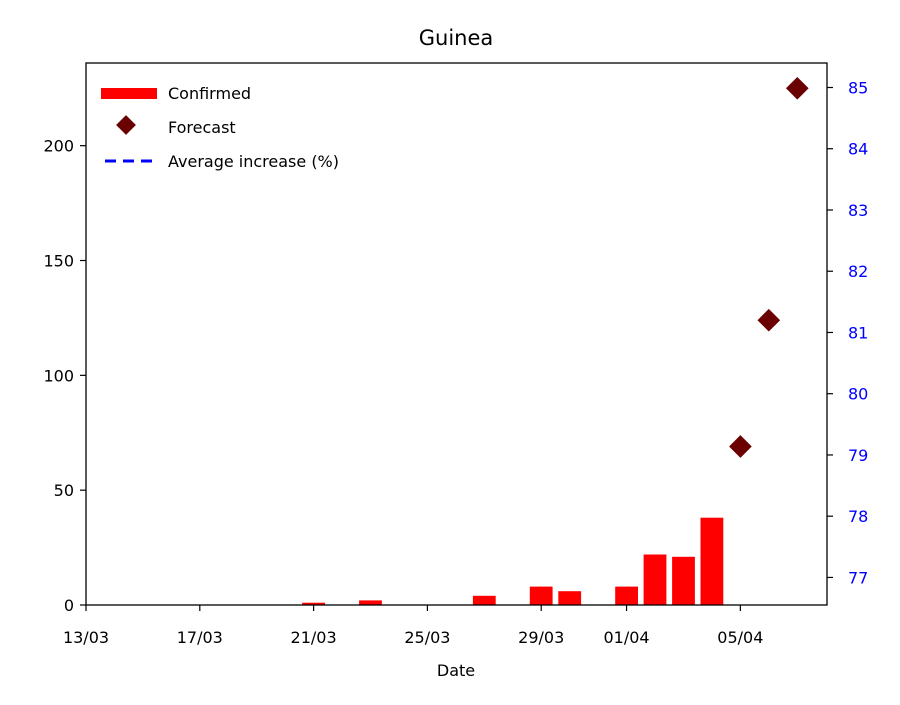  I want to click on y2-tick-label: 77, so click(858, 577).